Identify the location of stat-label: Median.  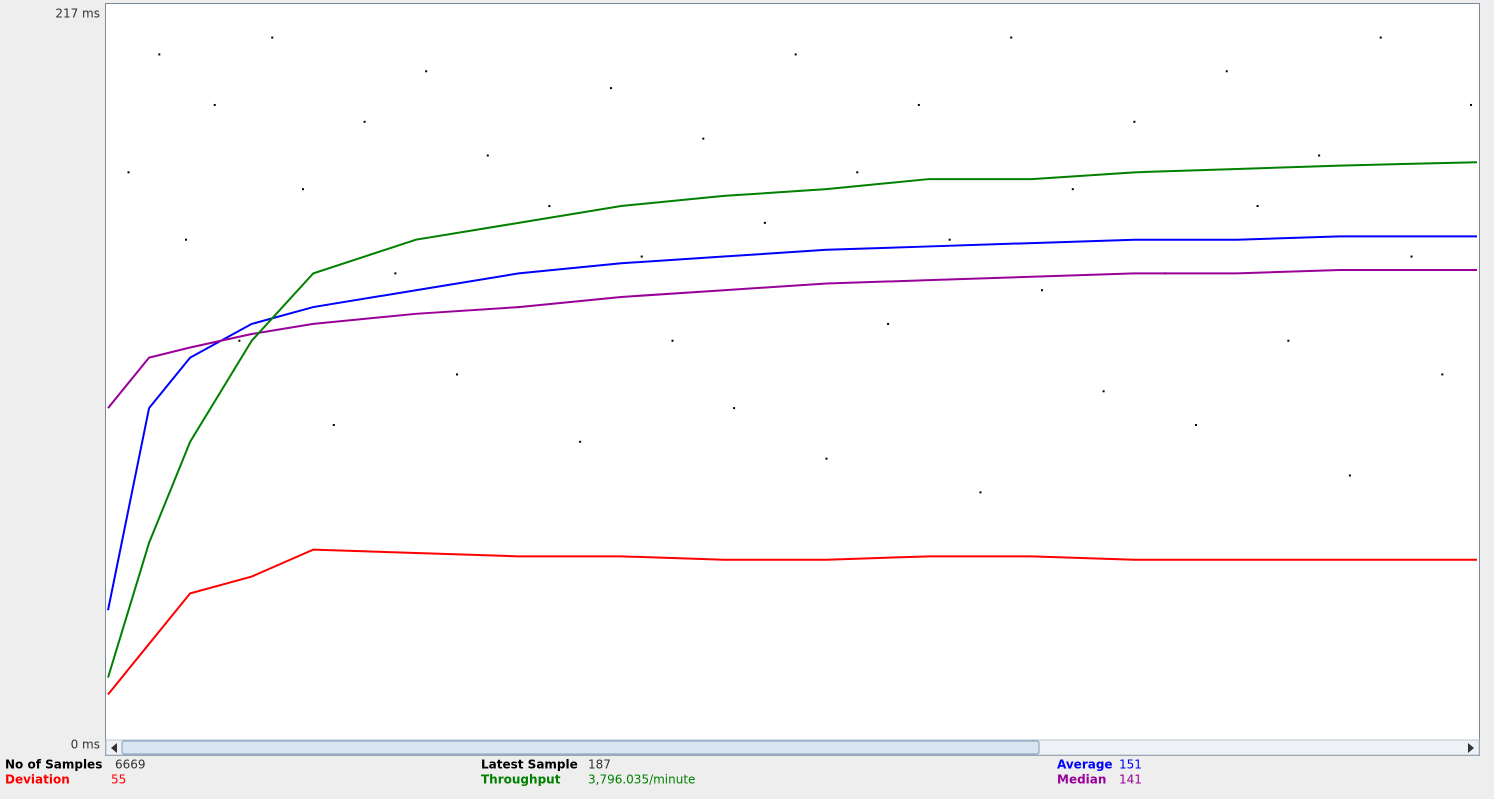
(1081, 780).